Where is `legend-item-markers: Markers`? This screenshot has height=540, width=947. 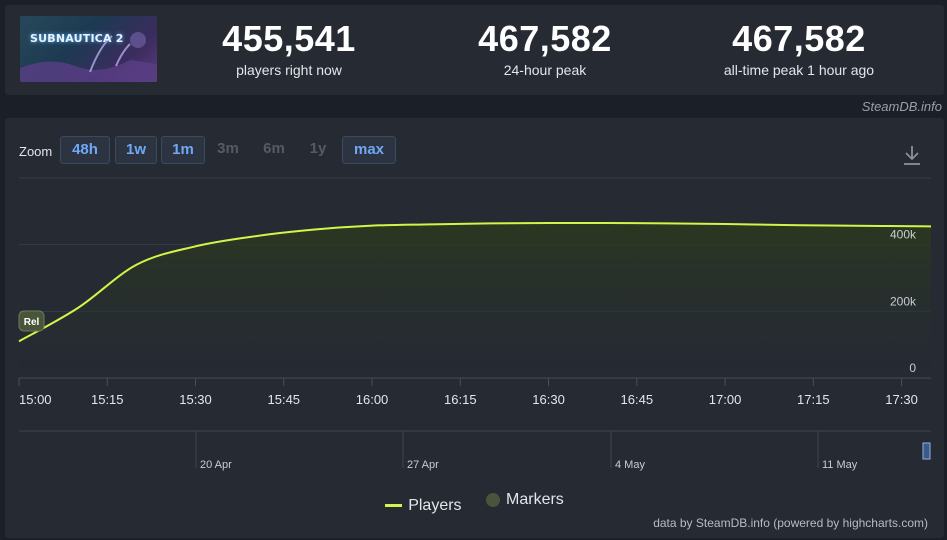 legend-item-markers: Markers is located at coordinates (525, 500).